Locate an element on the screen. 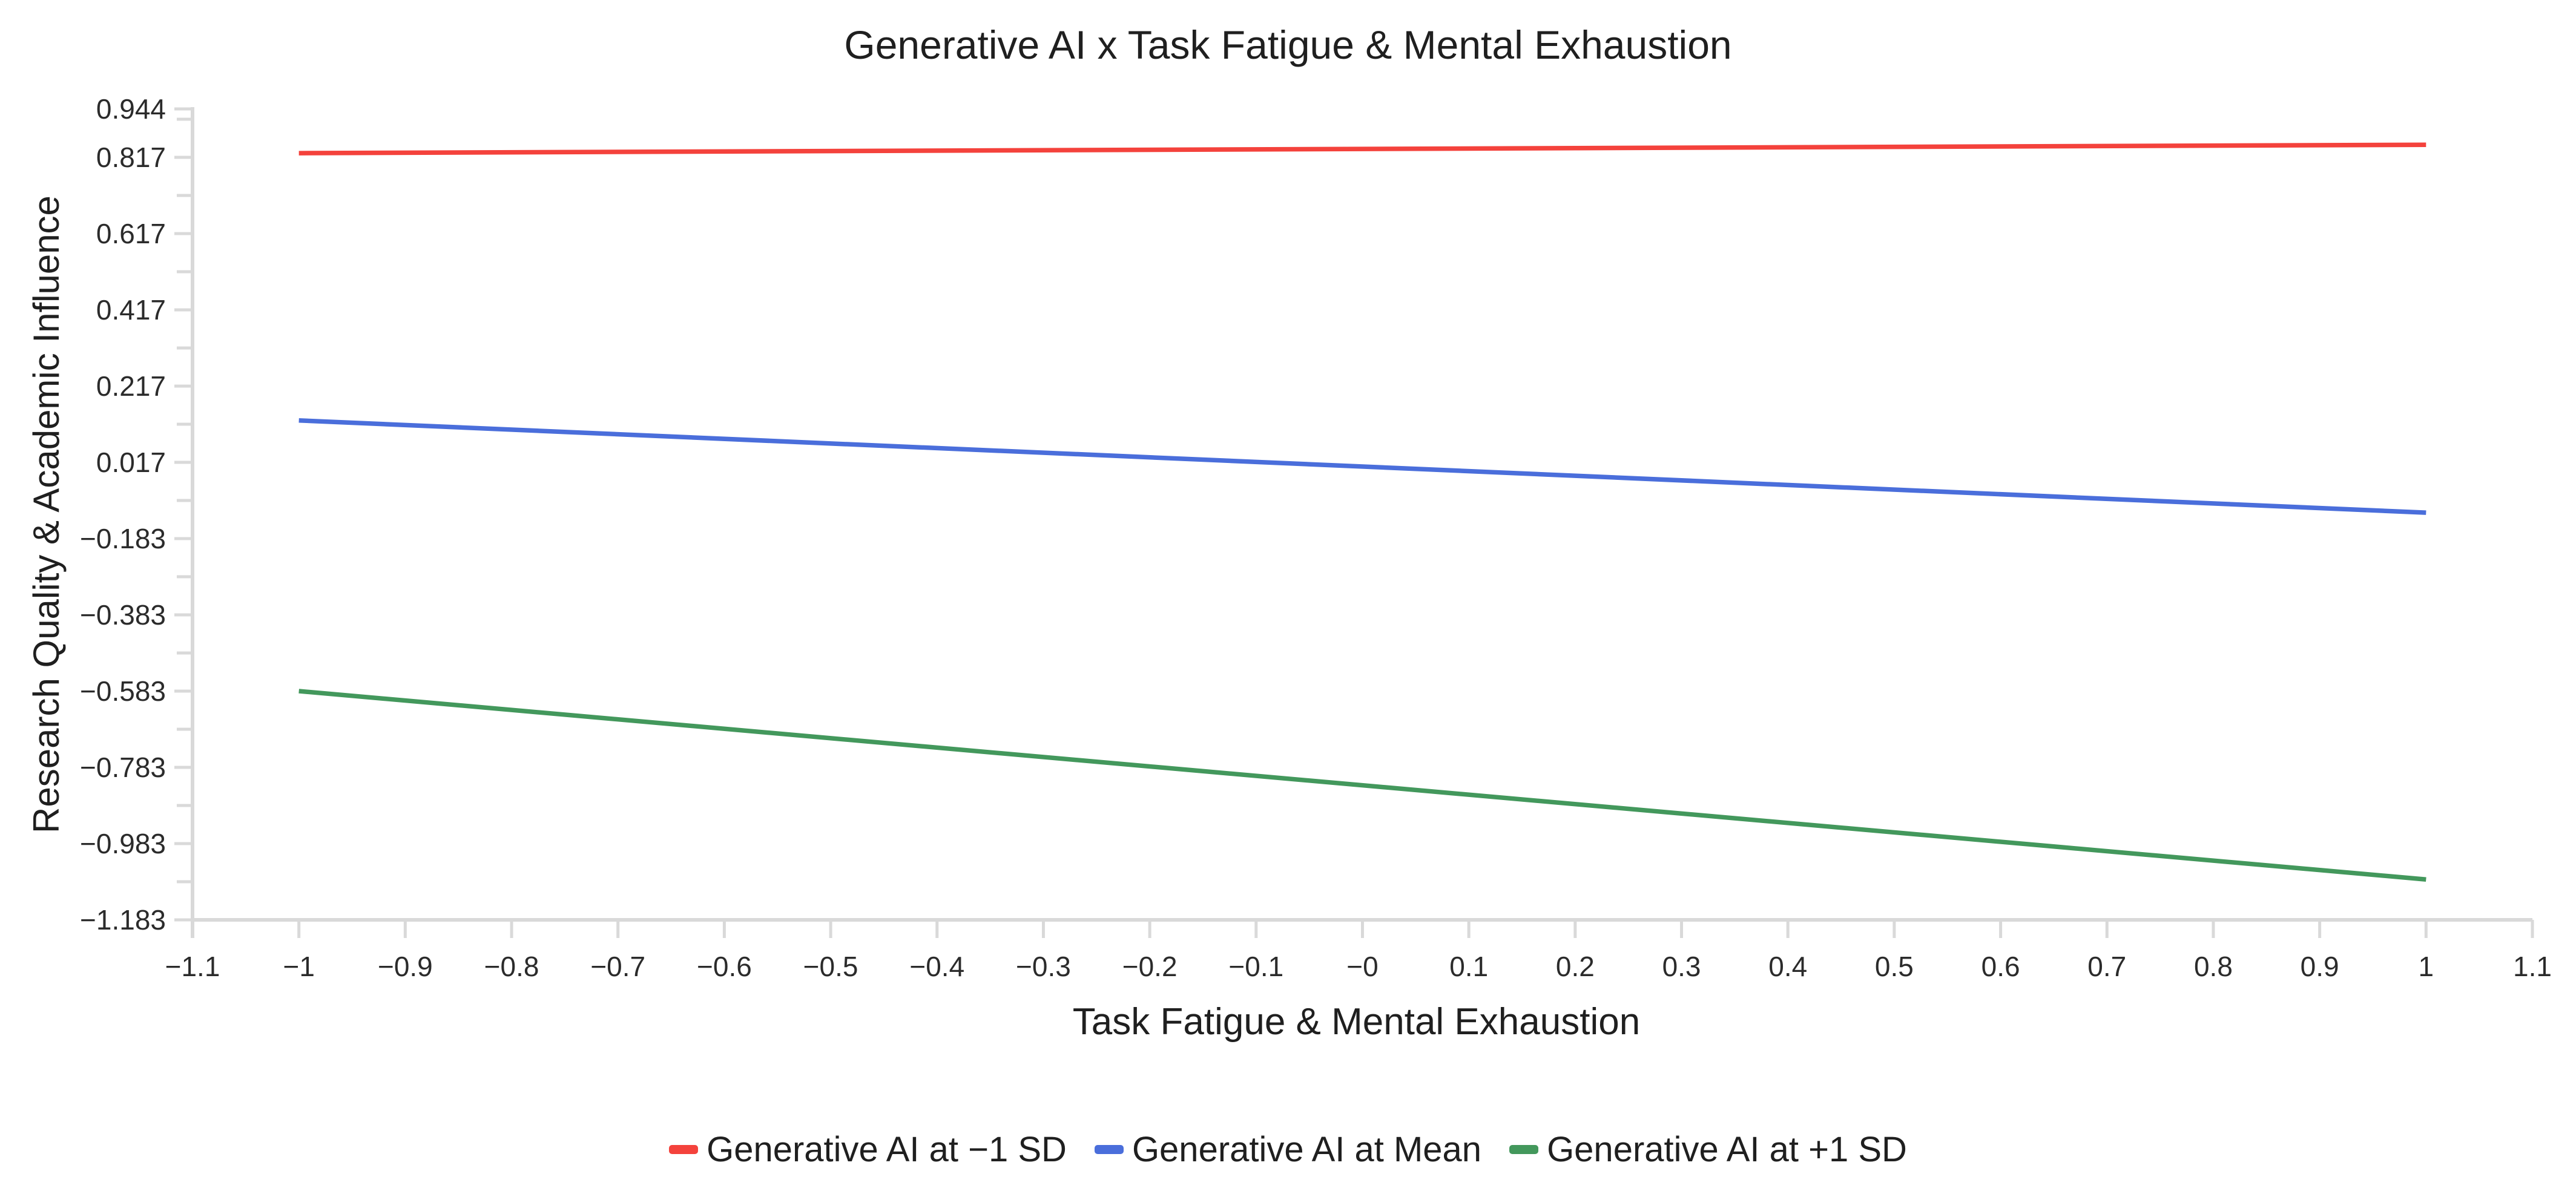 The width and height of the screenshot is (2576, 1194). legend-swatch-plus-1sd-icon is located at coordinates (1524, 1150).